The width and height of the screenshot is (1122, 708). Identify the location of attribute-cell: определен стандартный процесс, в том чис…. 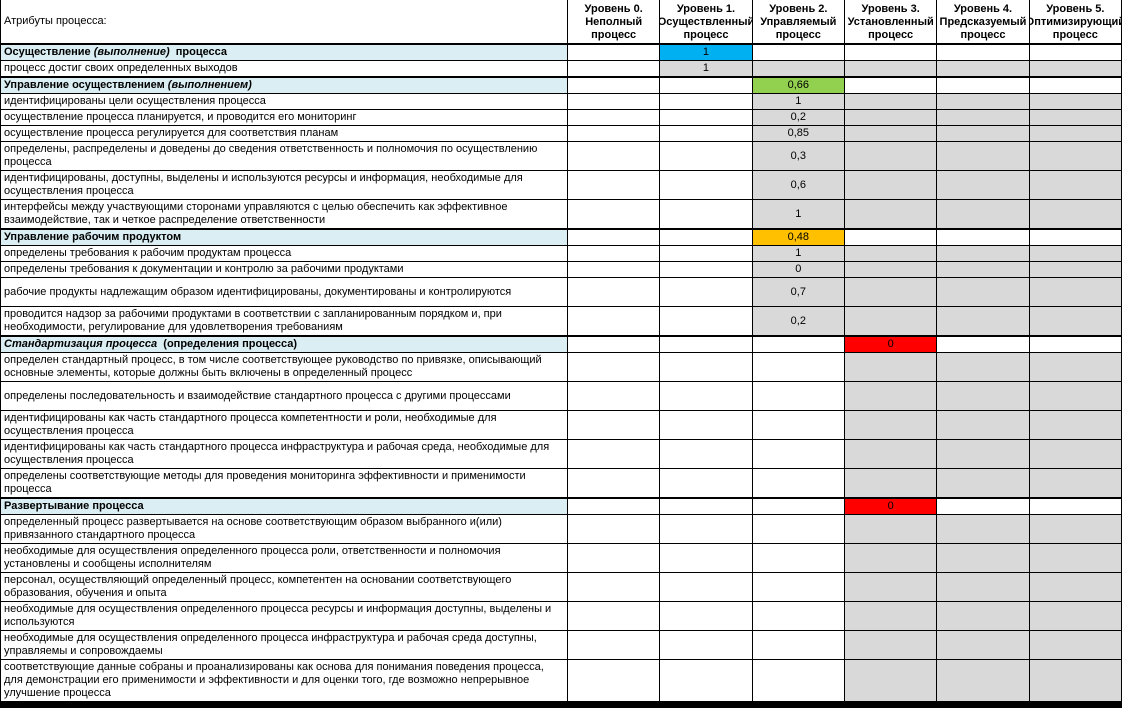
(284, 367).